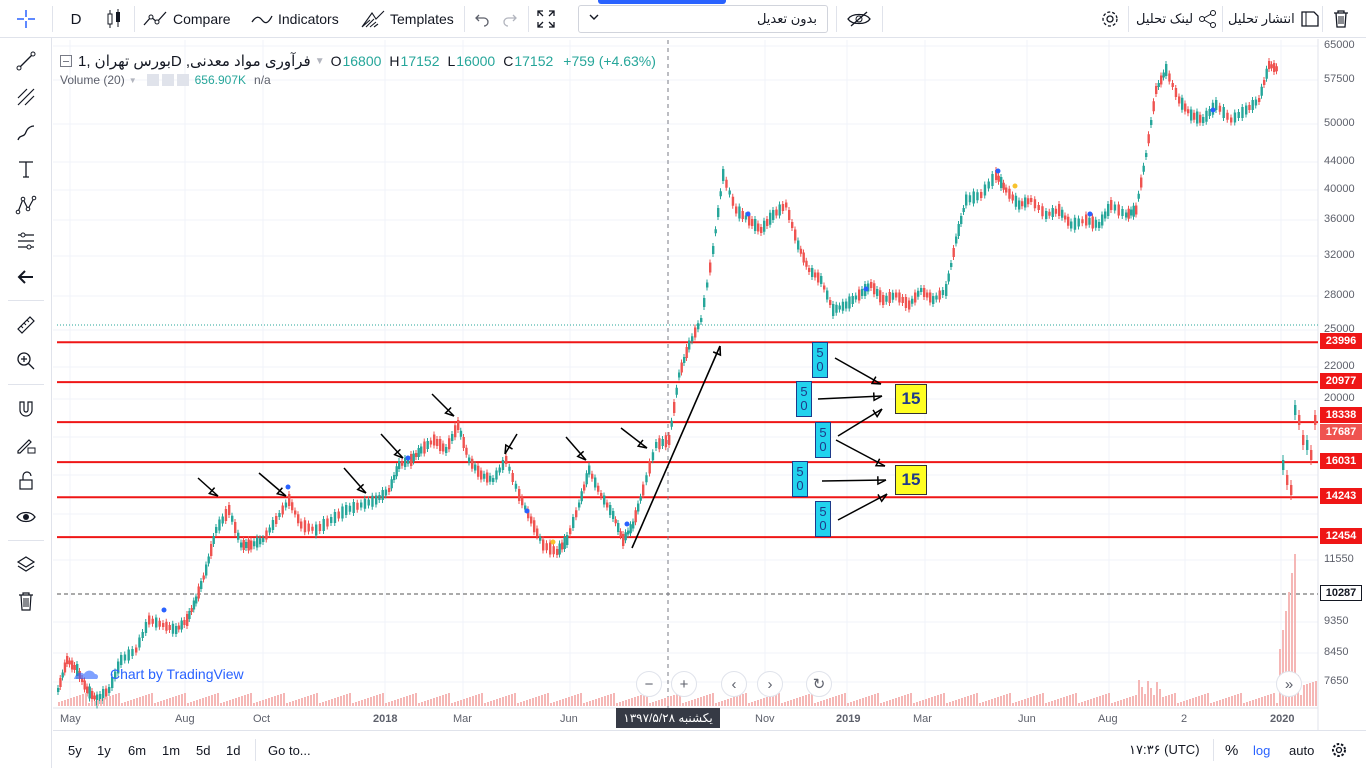 This screenshot has height=768, width=1366. Describe the element at coordinates (662, 2) in the screenshot. I see `drag-handle` at that location.